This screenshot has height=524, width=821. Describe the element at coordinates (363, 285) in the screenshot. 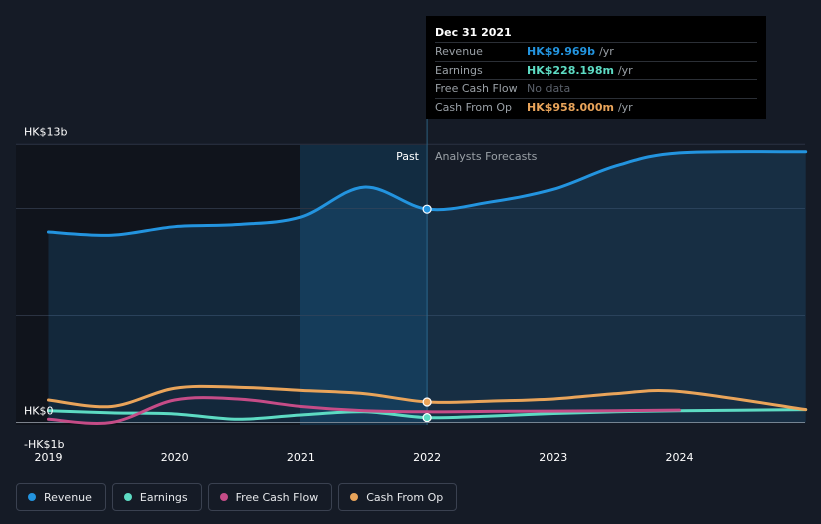

I see `highlight-band` at that location.